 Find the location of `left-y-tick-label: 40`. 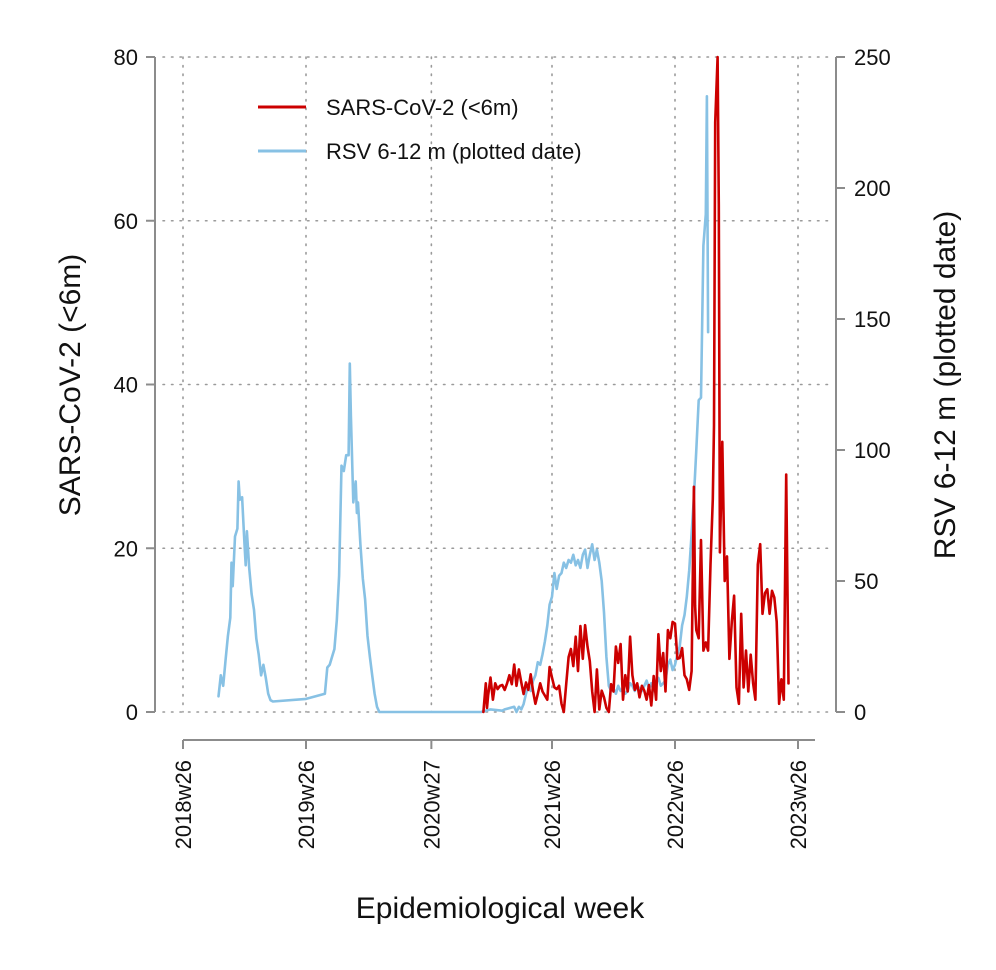

left-y-tick-label: 40 is located at coordinates (126, 385).